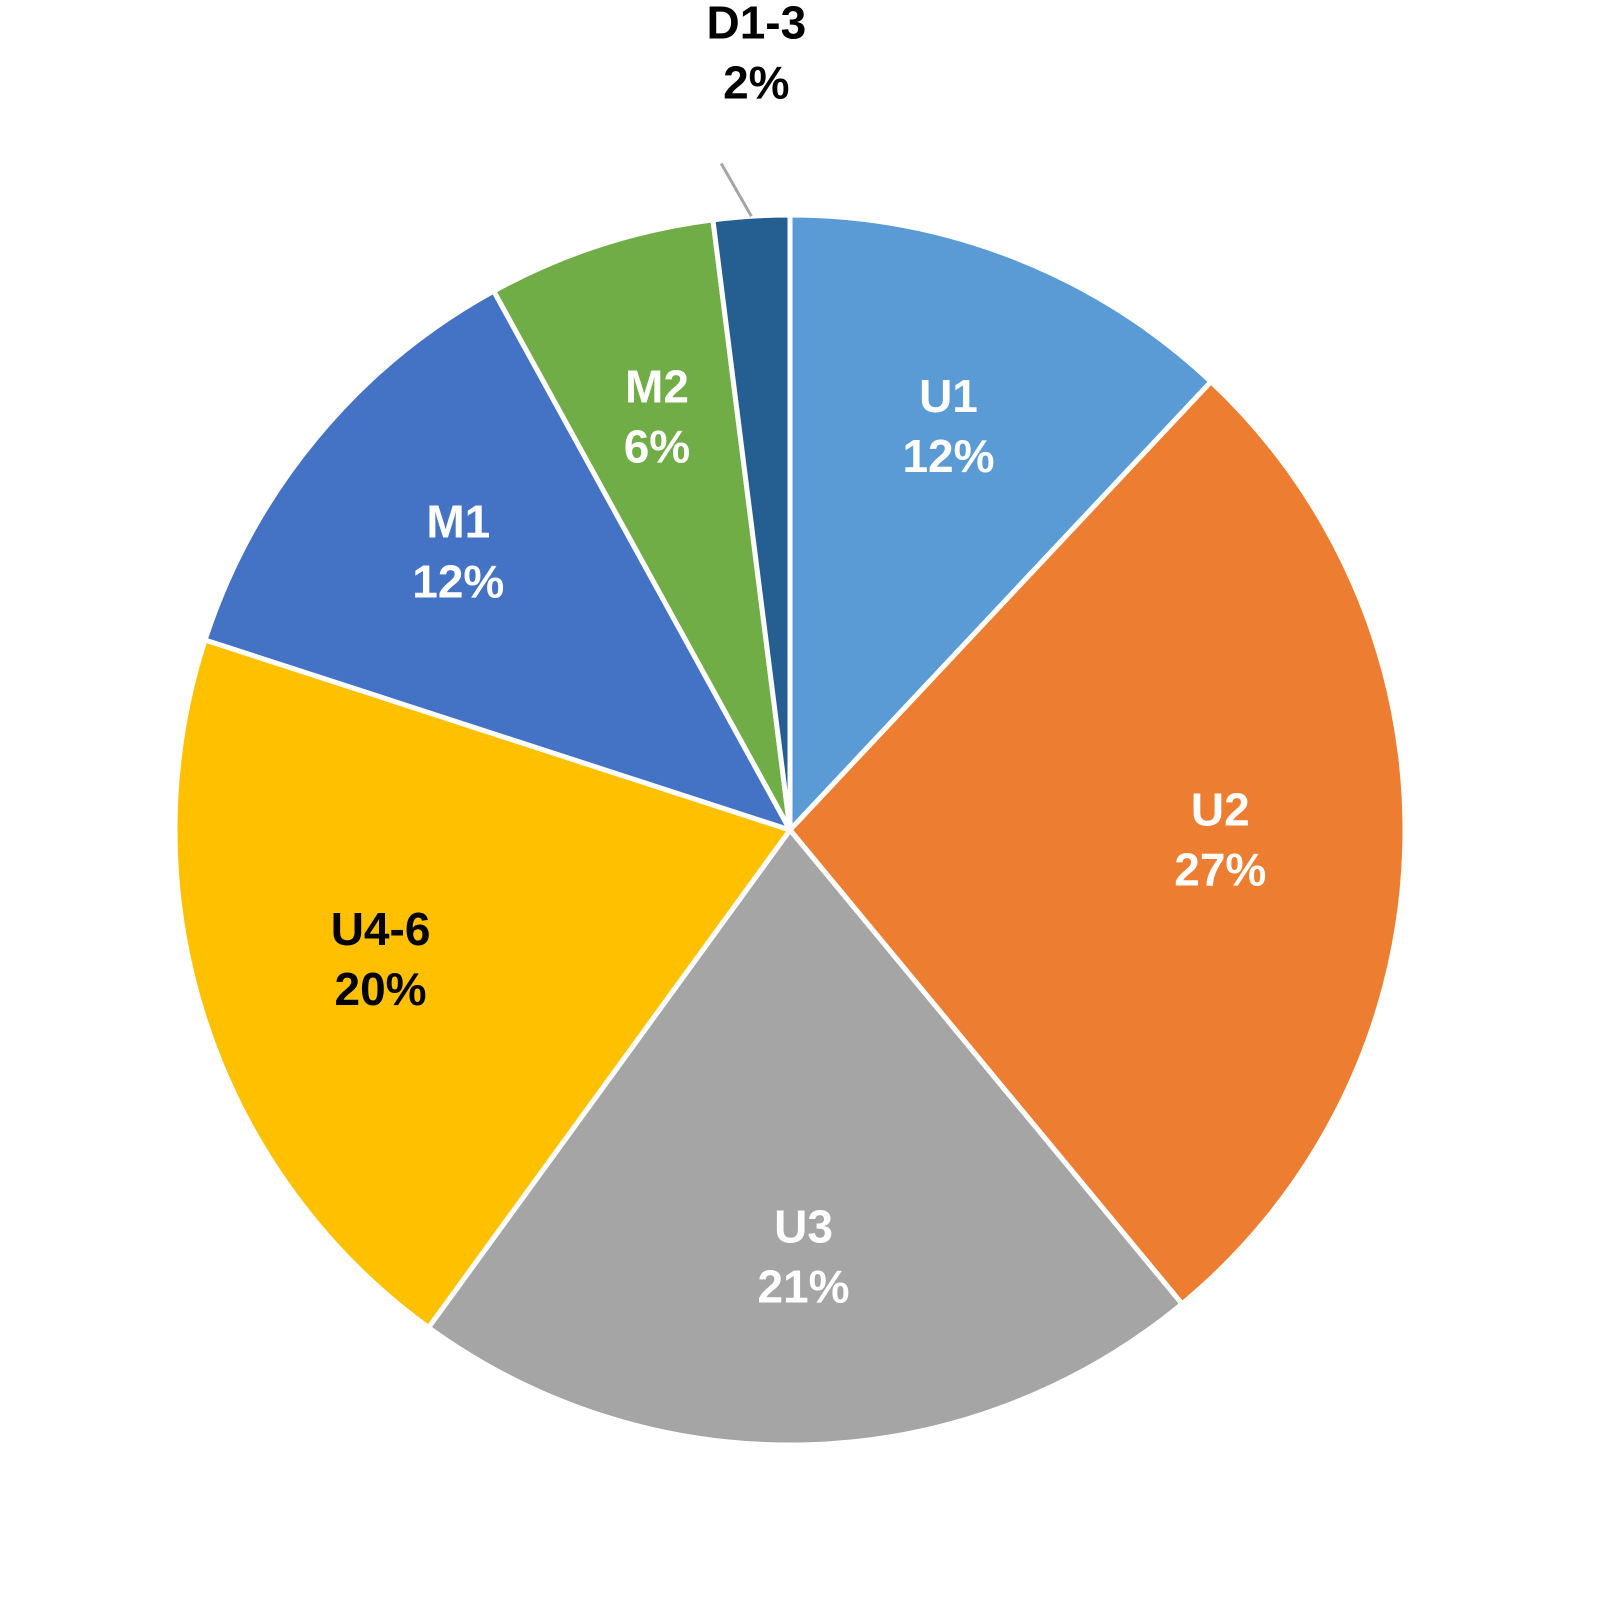 This screenshot has width=1600, height=1600. I want to click on slice-category-label: U2, so click(1220, 810).